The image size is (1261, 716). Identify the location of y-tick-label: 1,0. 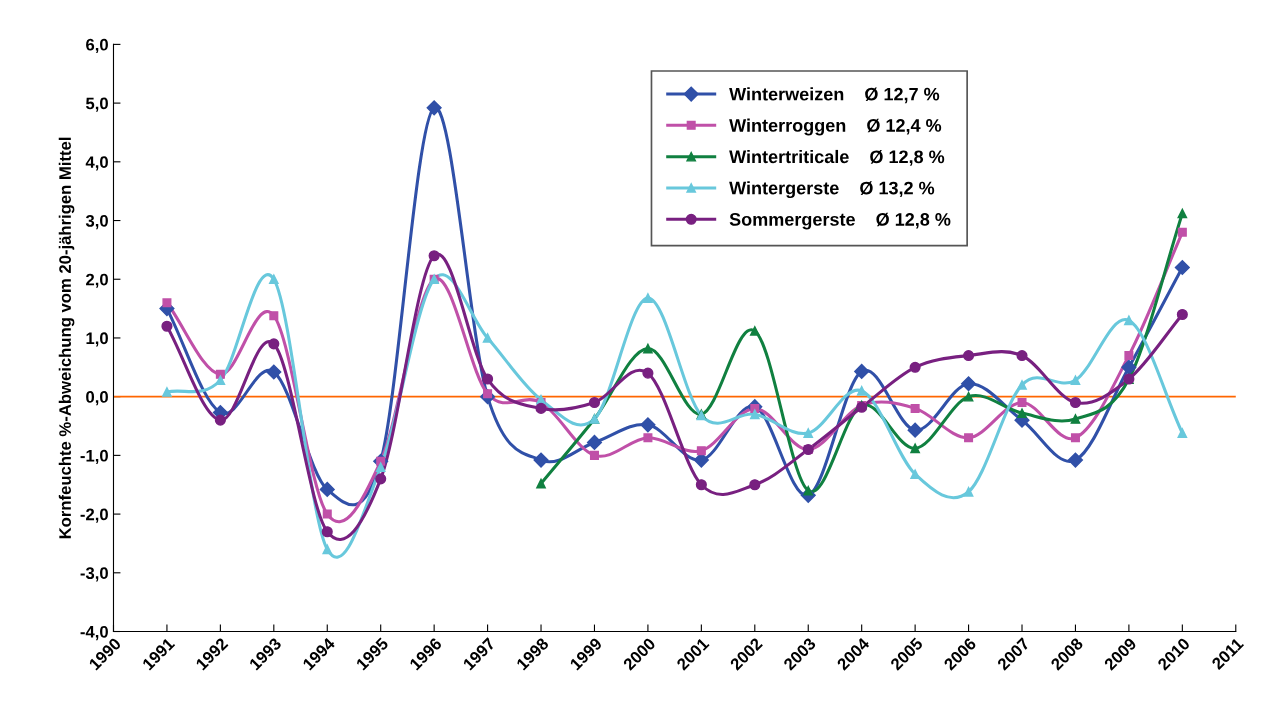
(97, 339).